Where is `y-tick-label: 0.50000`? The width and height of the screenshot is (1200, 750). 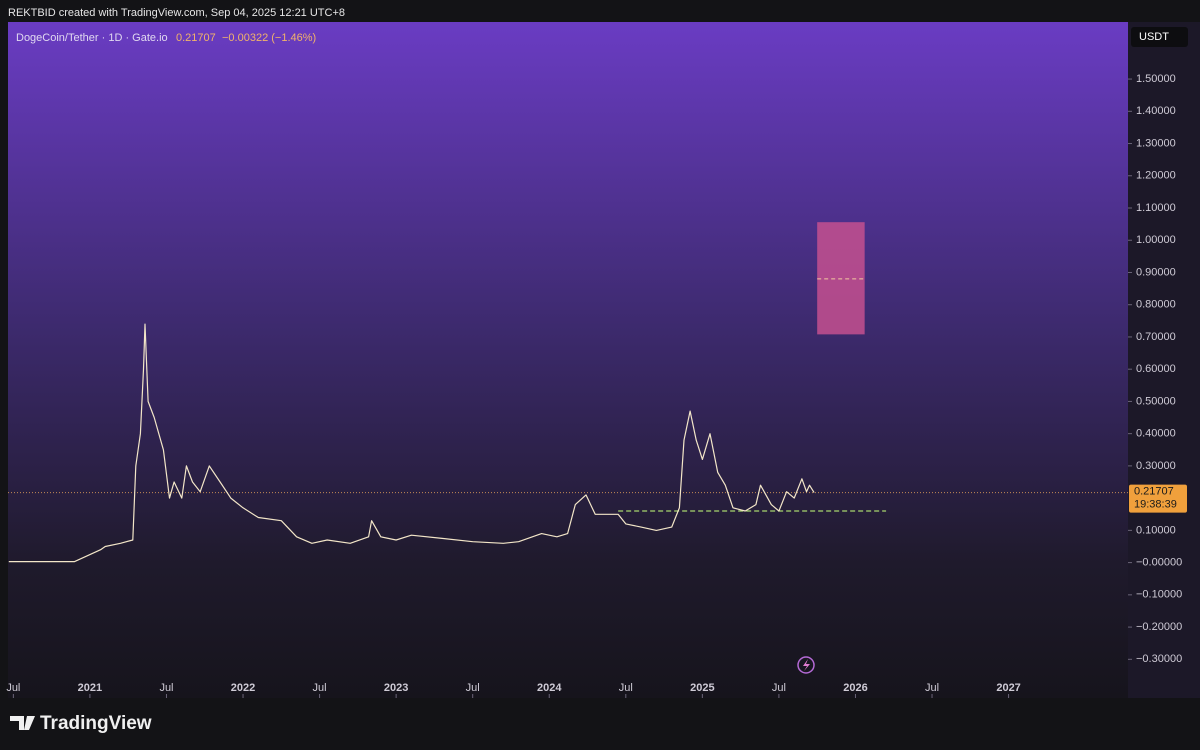 y-tick-label: 0.50000 is located at coordinates (1156, 401).